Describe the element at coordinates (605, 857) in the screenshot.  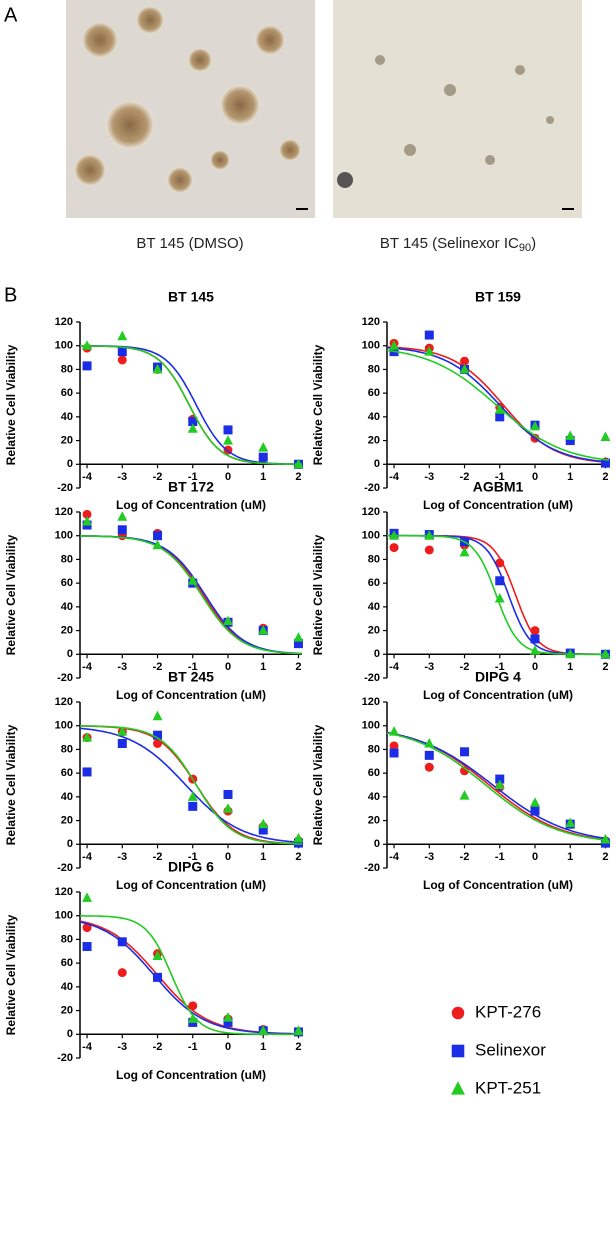
I see `x-tick-label: 2` at that location.